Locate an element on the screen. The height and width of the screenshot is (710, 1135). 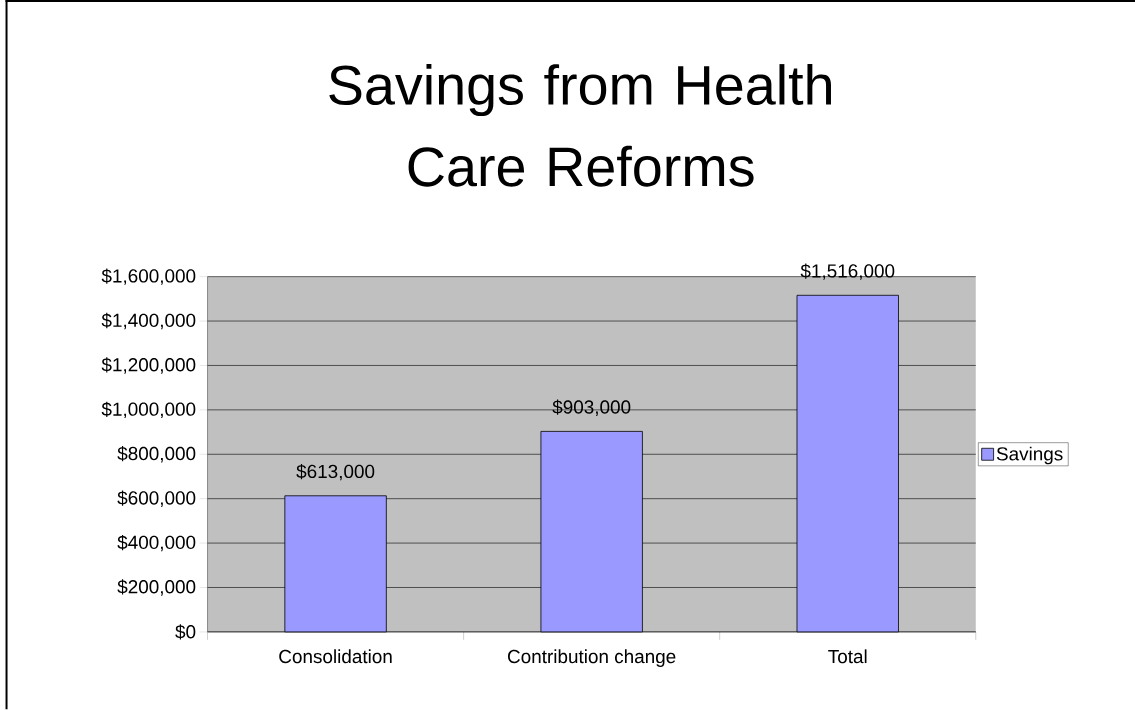
y-tick-label: $1,600,000 is located at coordinates (148, 277).